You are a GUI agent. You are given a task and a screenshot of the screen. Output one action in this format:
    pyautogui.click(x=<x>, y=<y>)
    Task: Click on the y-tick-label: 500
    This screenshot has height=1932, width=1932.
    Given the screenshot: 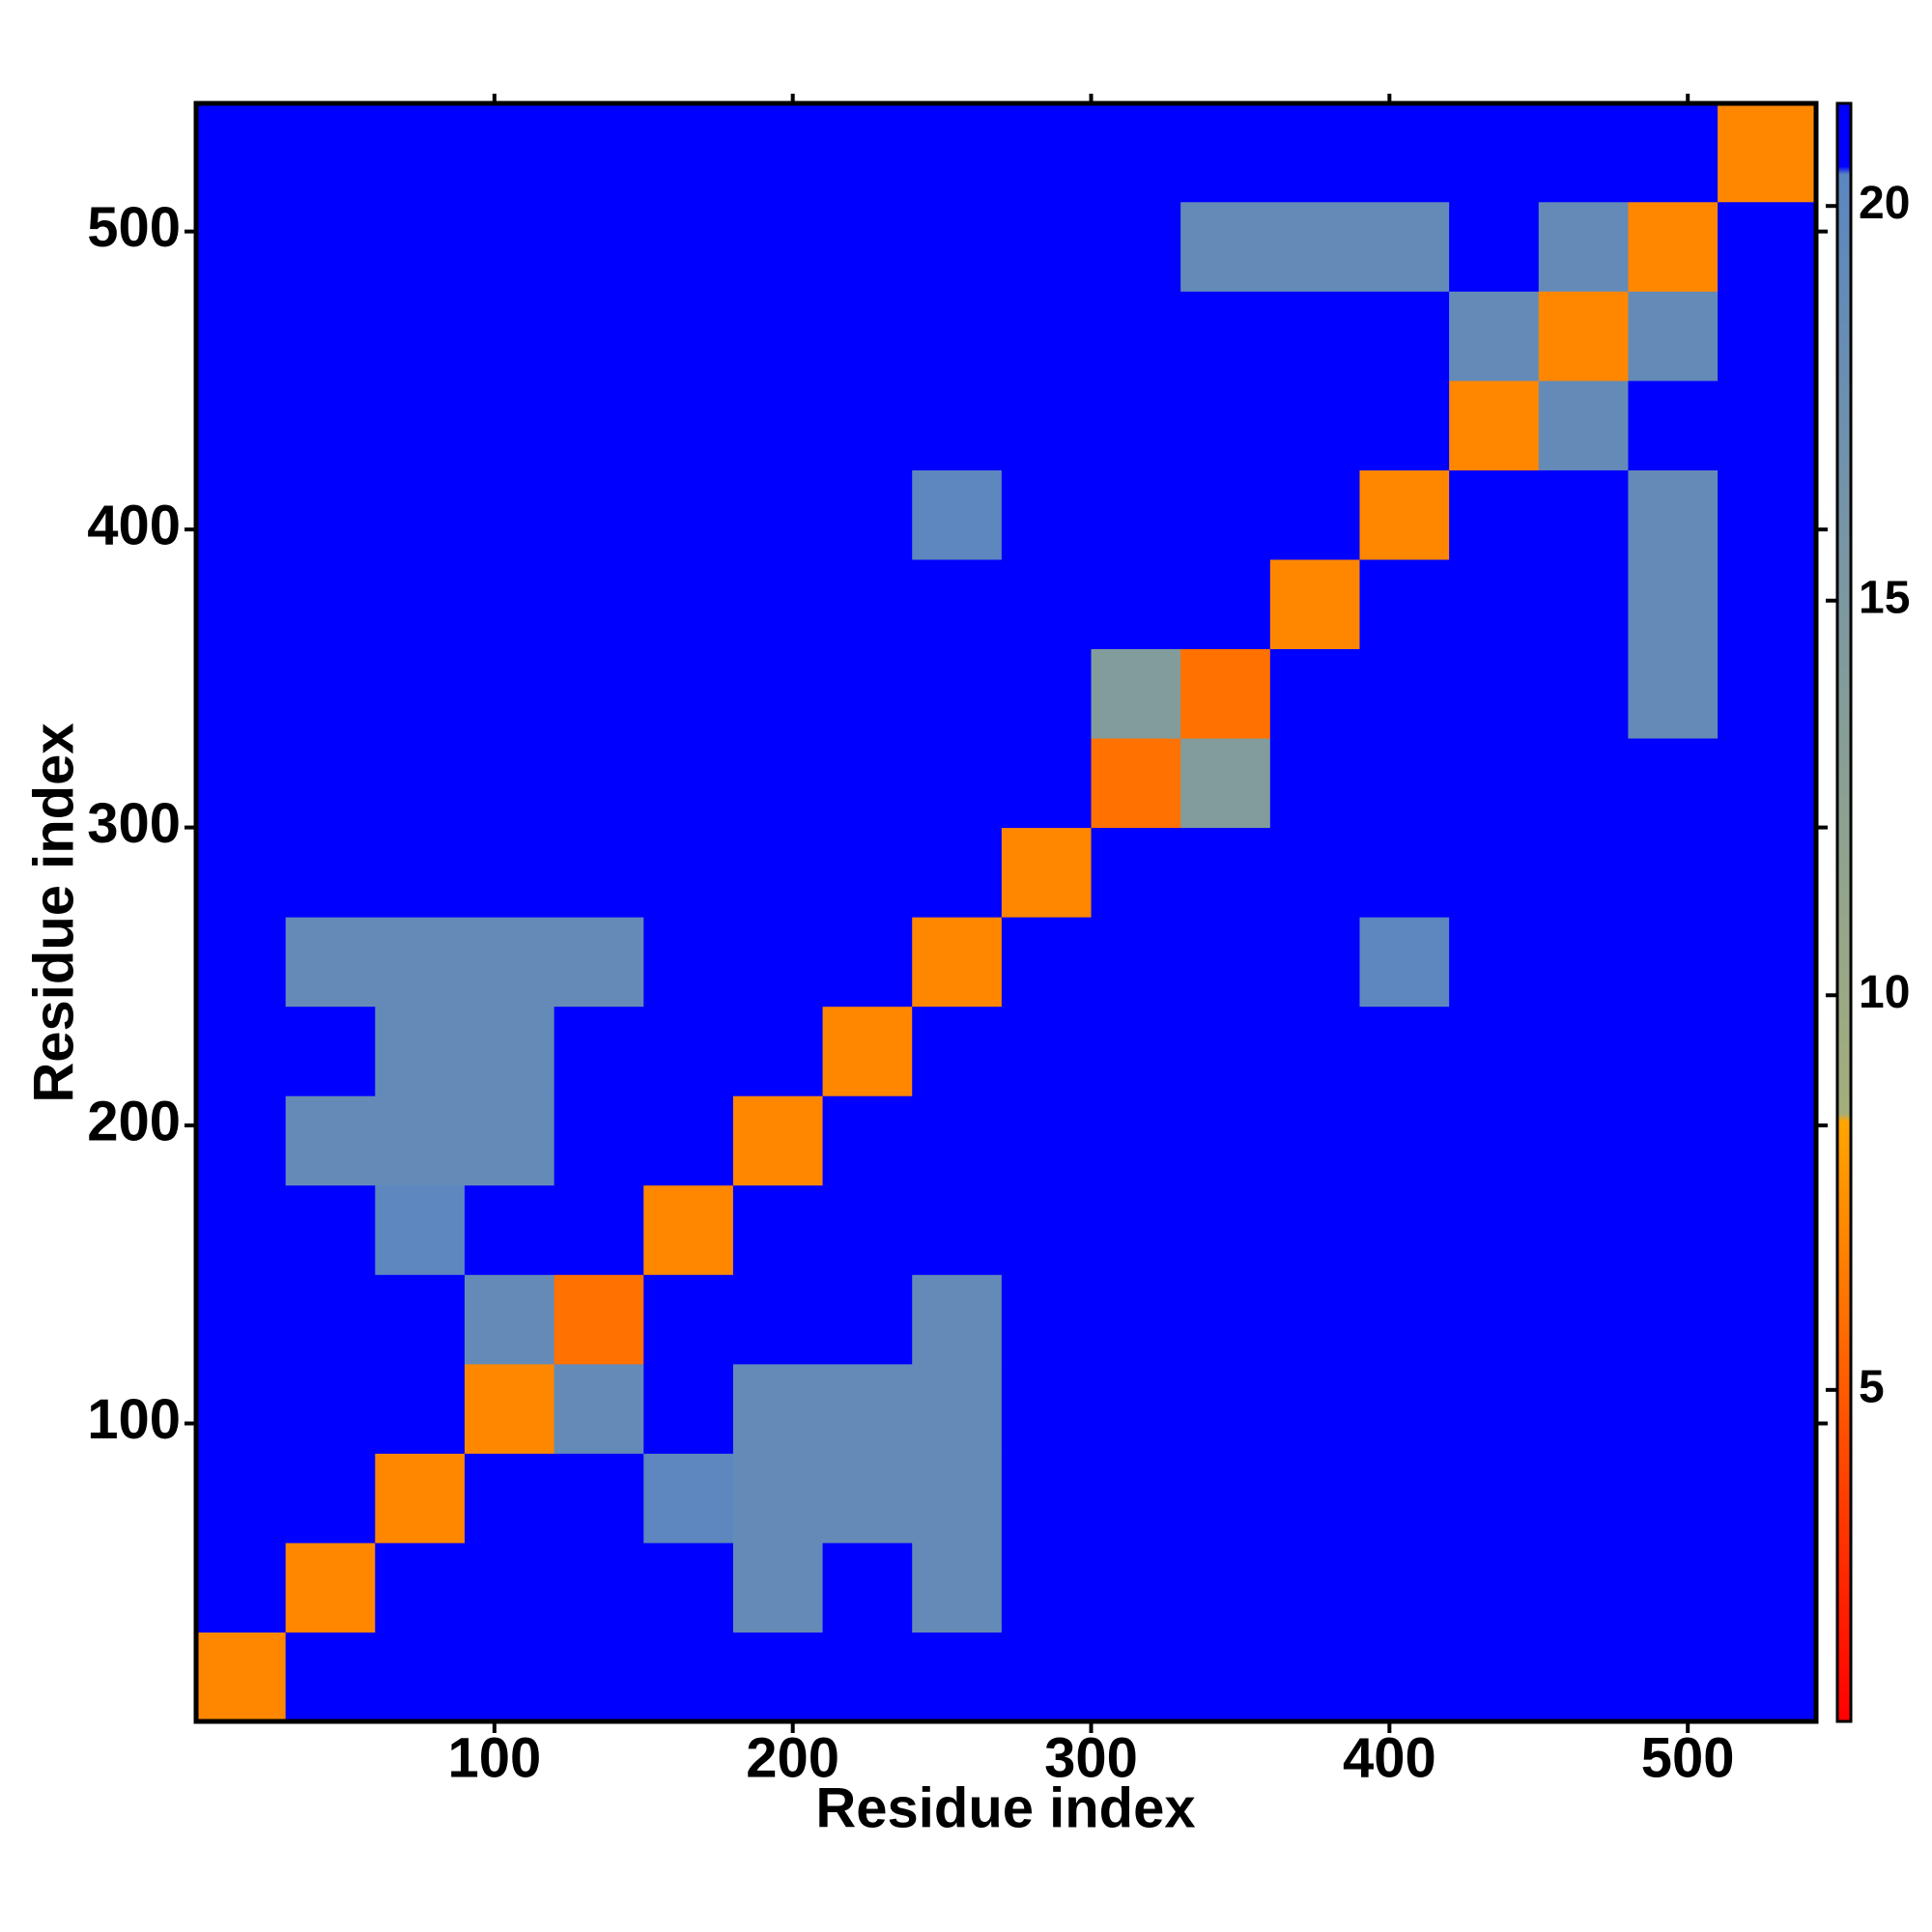 What is the action you would take?
    pyautogui.click(x=134, y=227)
    